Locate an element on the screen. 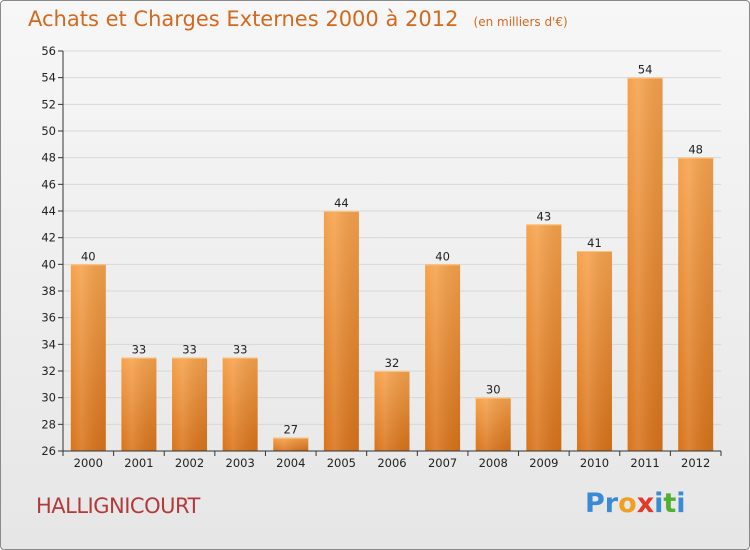  y-tick-label: 54 is located at coordinates (48, 78).